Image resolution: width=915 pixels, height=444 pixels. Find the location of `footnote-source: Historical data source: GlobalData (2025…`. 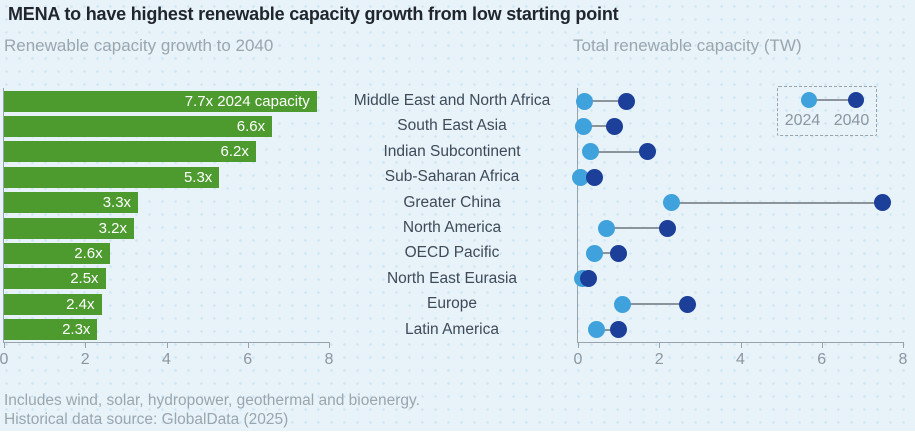

footnote-source: Historical data source: GlobalData (2025… is located at coordinates (146, 419).